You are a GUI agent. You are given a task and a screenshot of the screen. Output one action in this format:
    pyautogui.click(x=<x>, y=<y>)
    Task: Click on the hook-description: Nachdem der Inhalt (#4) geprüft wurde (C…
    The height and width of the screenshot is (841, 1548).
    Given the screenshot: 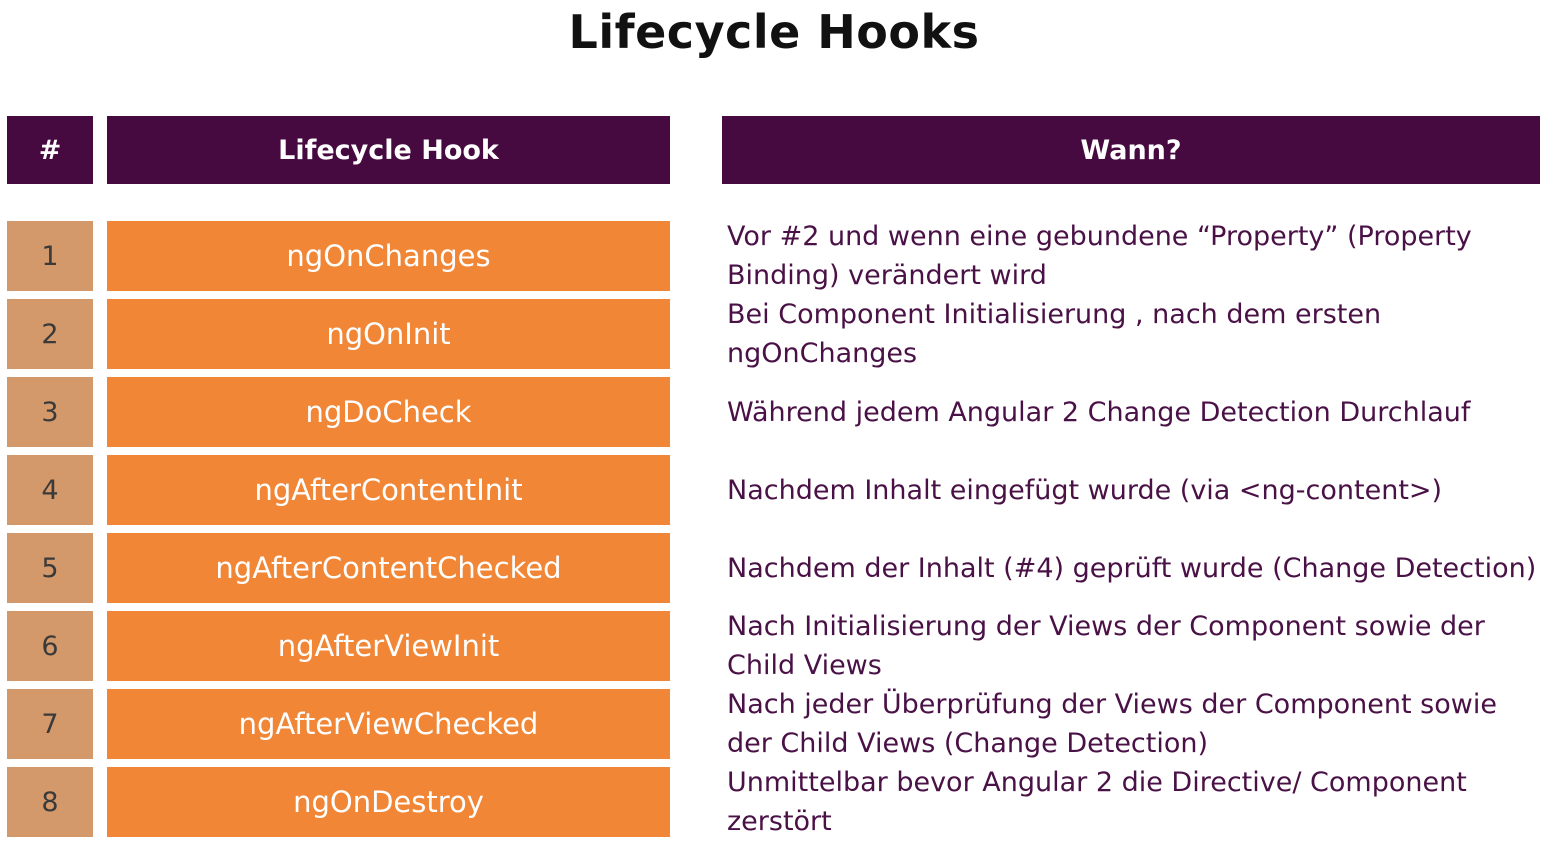 What is the action you would take?
    pyautogui.click(x=1132, y=568)
    